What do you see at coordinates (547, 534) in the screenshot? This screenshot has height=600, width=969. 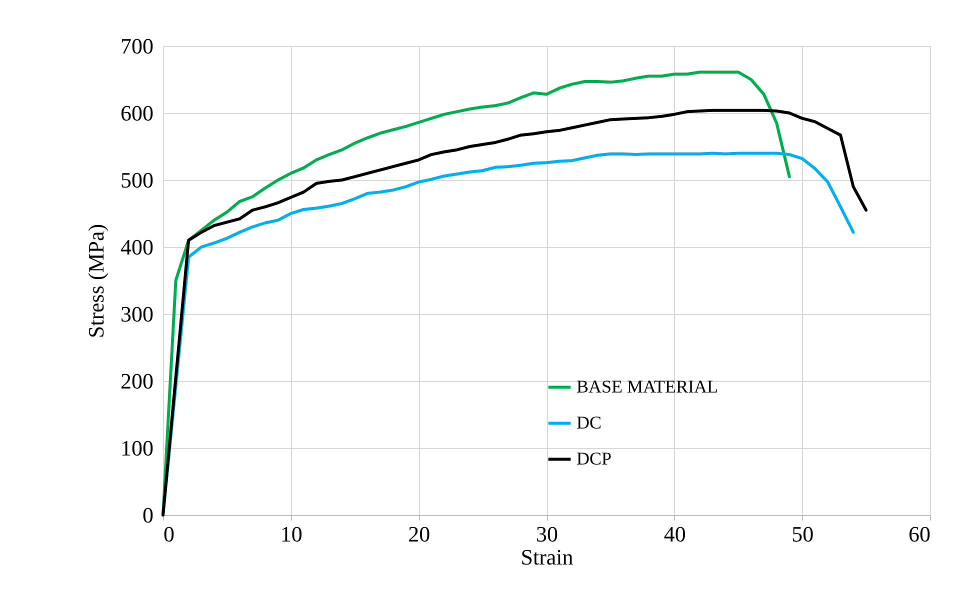 I see `x-tick-label: 30` at bounding box center [547, 534].